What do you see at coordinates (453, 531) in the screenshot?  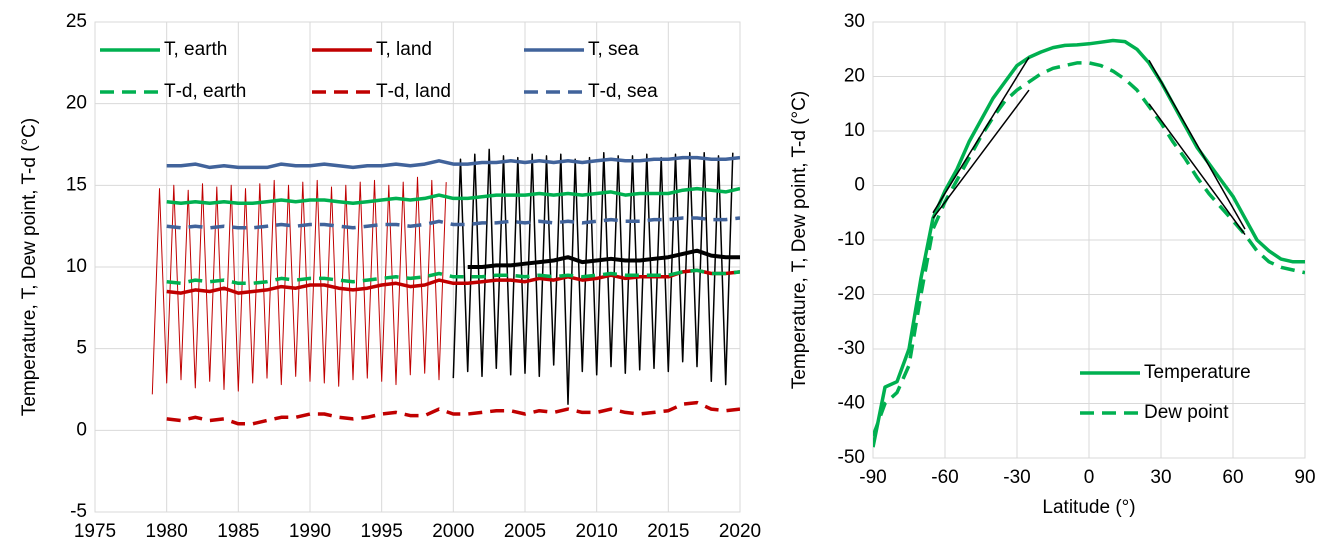 I see `x-tick-label: 2000` at bounding box center [453, 531].